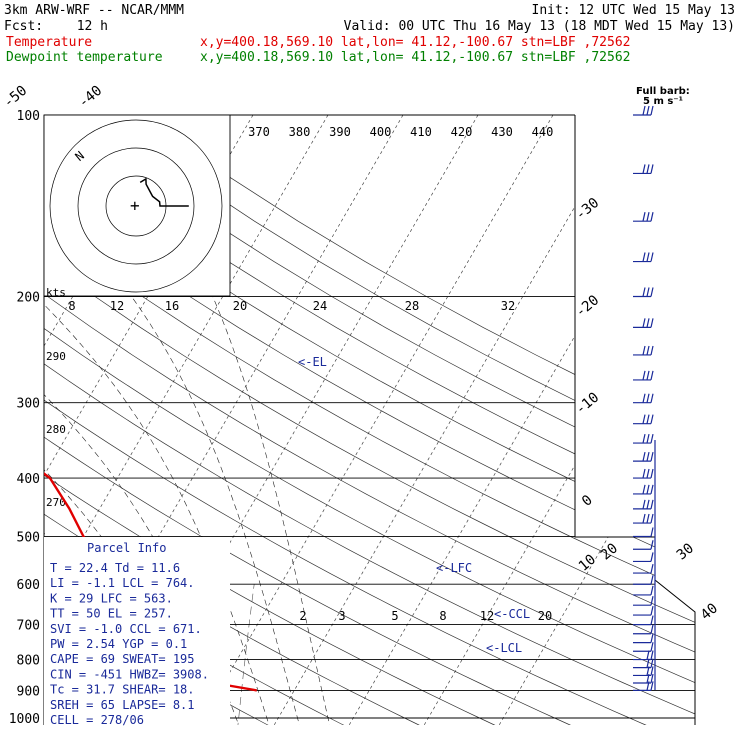  I want to click on isotherm-label: -50, so click(16, 97).